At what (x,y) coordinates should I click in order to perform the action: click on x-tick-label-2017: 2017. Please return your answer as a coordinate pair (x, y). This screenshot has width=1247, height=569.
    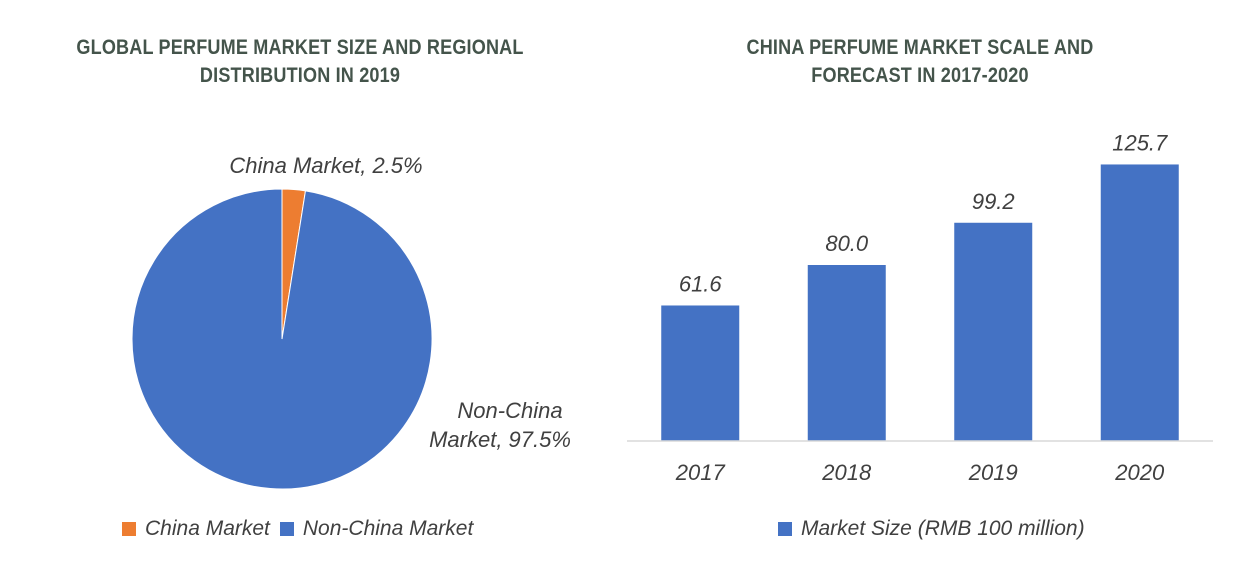
    Looking at the image, I should click on (700, 472).